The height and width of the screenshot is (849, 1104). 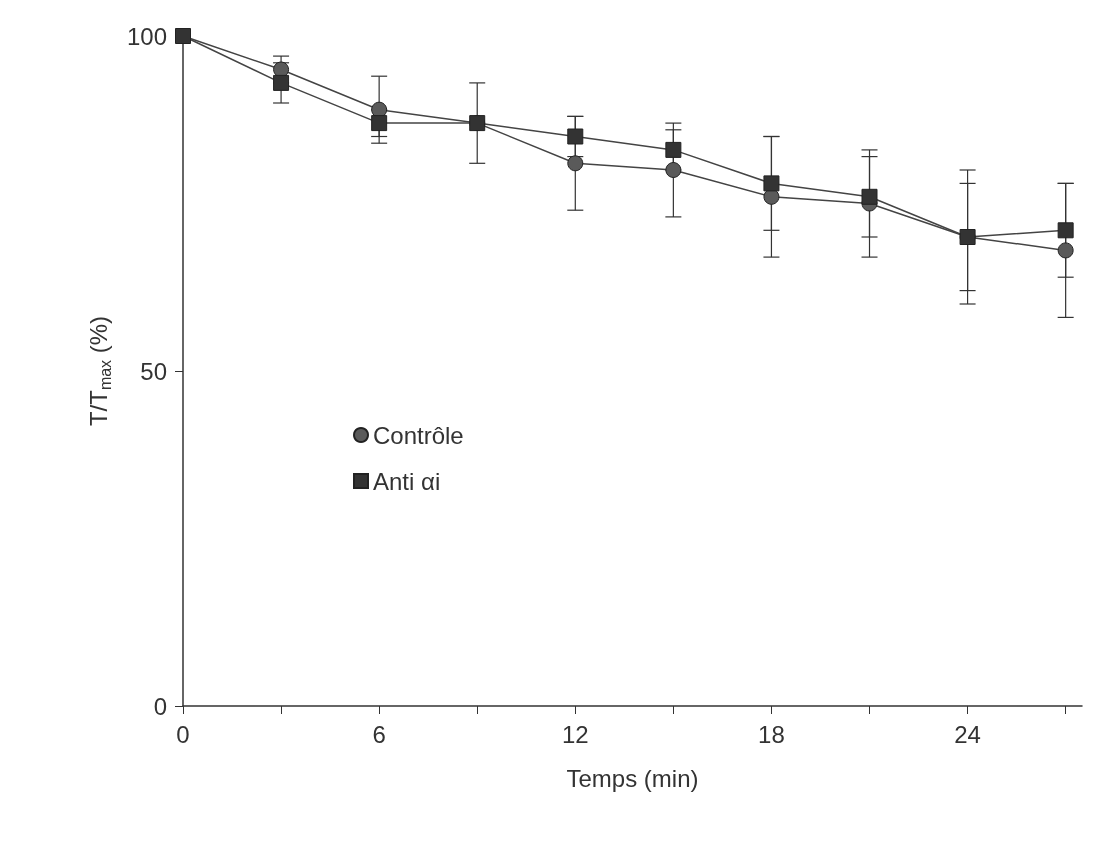 What do you see at coordinates (632, 778) in the screenshot?
I see `x-axis-title: Temps (min)` at bounding box center [632, 778].